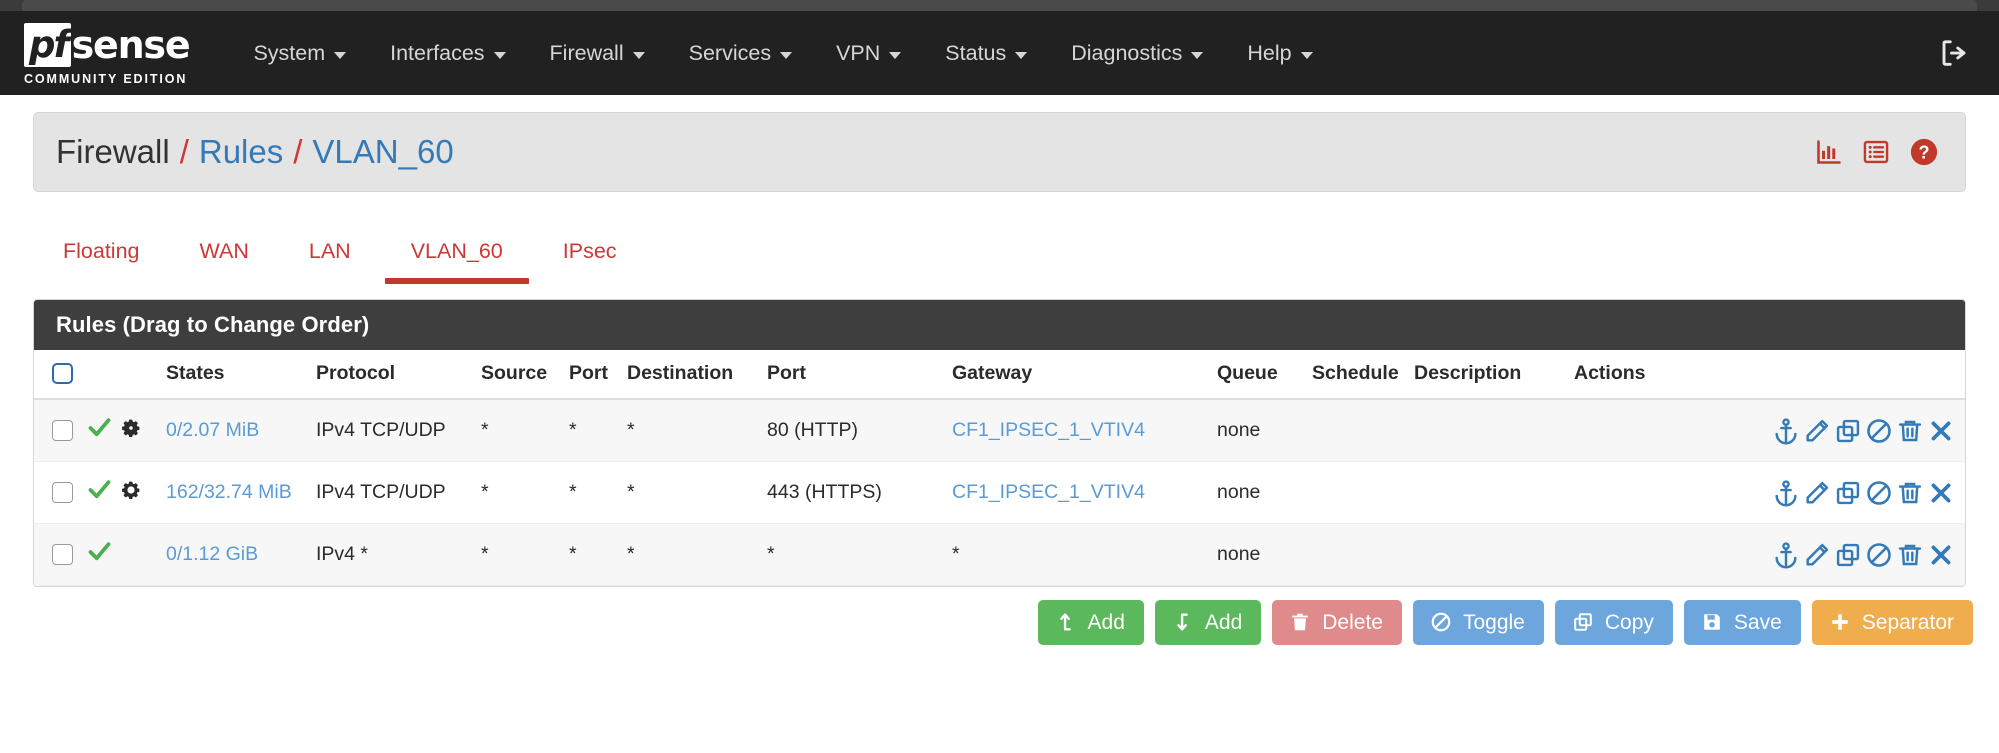 Image resolution: width=1999 pixels, height=753 pixels. I want to click on states-link: 162/32.74 MiB, so click(229, 492).